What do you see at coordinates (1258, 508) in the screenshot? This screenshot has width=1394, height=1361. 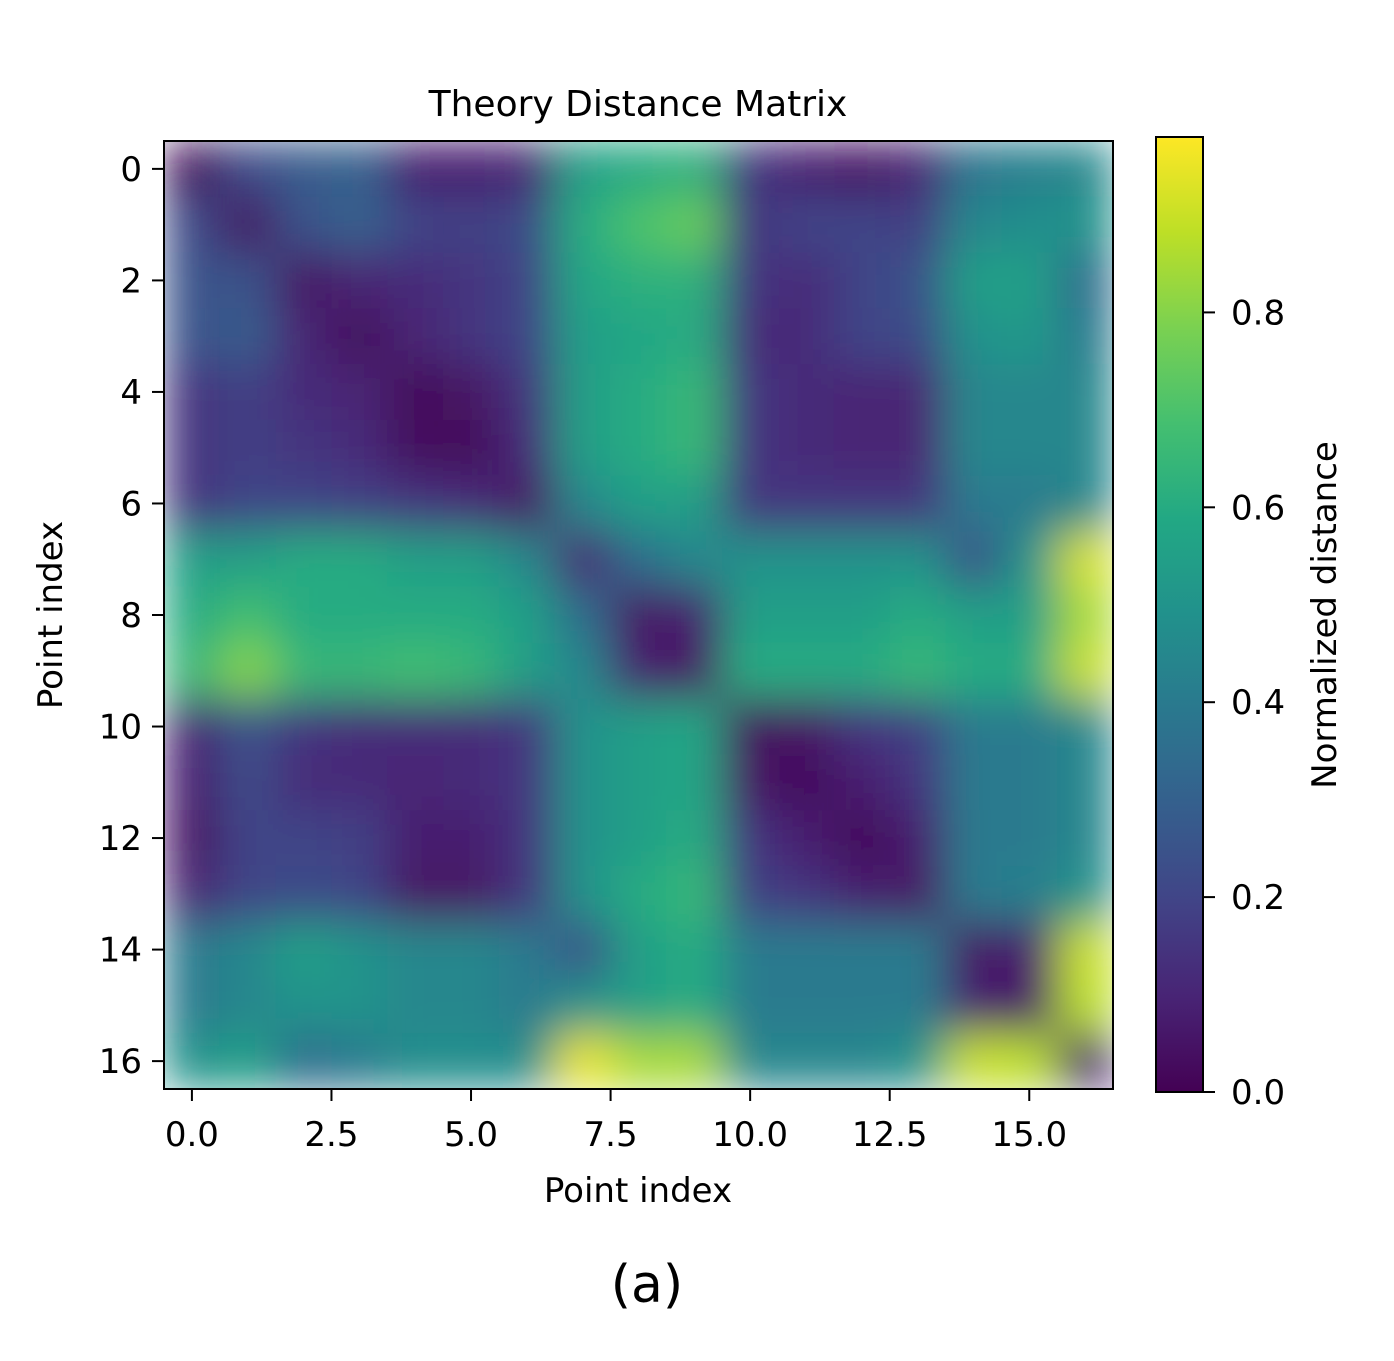 I see `colorbar-tick-label: 0.6` at bounding box center [1258, 508].